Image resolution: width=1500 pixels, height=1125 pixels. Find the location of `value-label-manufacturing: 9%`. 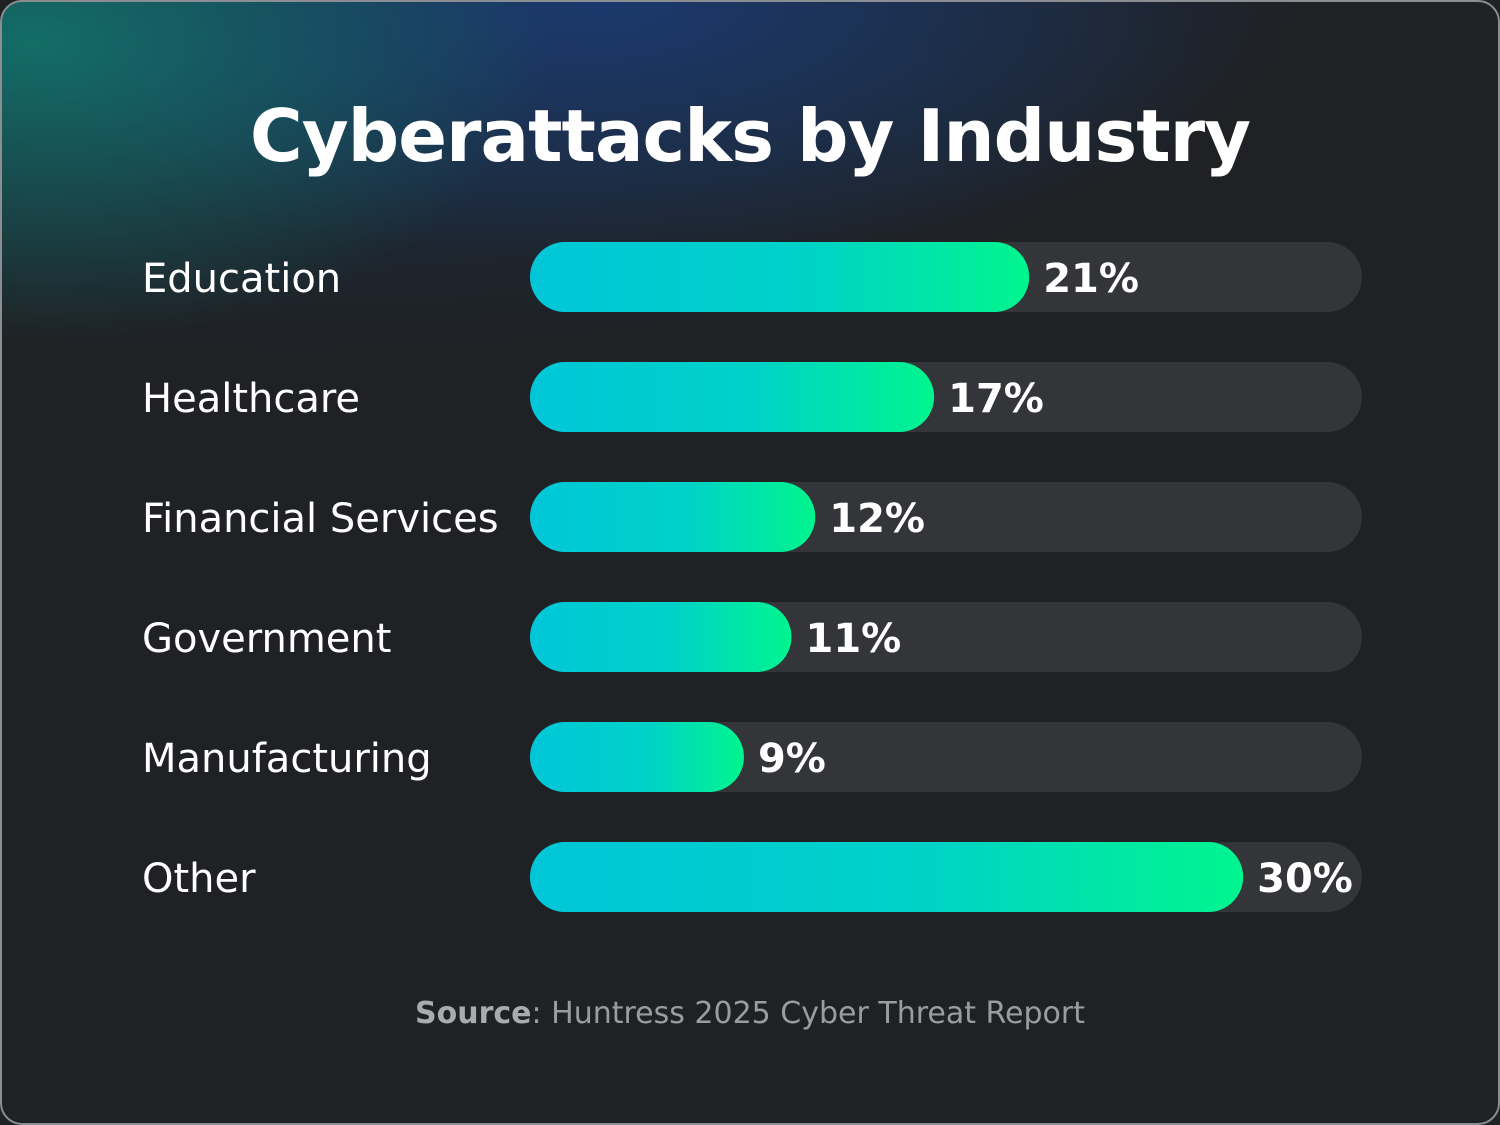

value-label-manufacturing: 9% is located at coordinates (792, 759).